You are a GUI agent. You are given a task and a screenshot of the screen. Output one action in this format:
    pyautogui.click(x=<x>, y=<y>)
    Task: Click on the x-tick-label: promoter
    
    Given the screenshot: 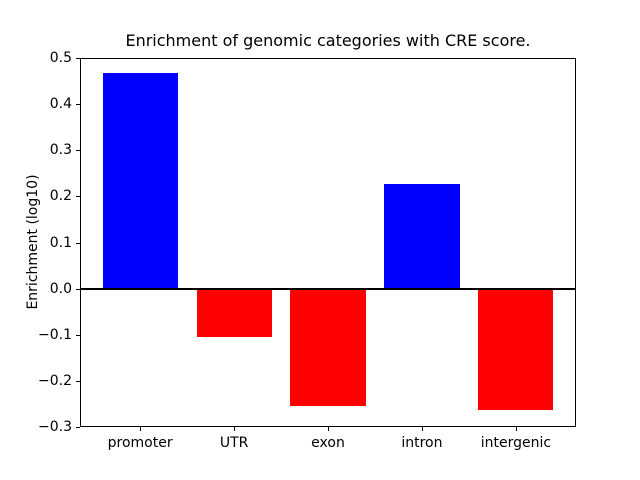 What is the action you would take?
    pyautogui.click(x=140, y=443)
    